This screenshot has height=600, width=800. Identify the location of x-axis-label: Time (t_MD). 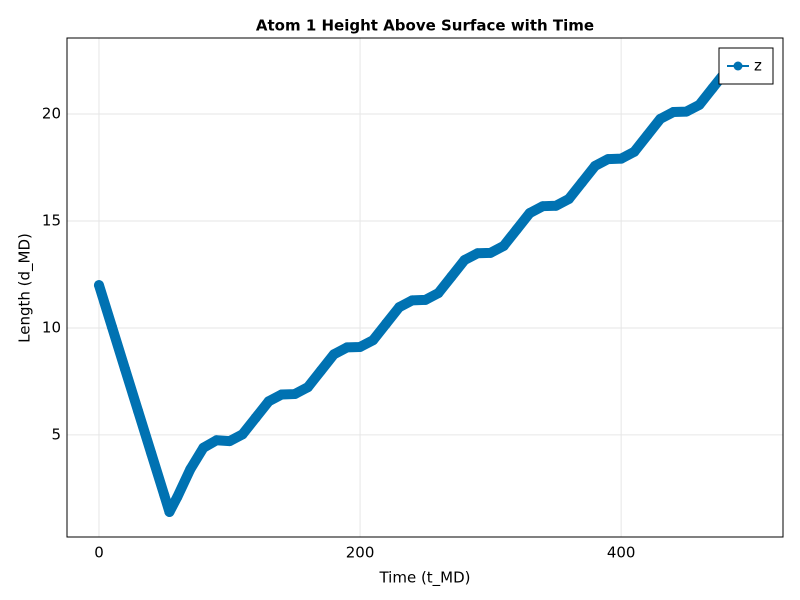
(424, 578).